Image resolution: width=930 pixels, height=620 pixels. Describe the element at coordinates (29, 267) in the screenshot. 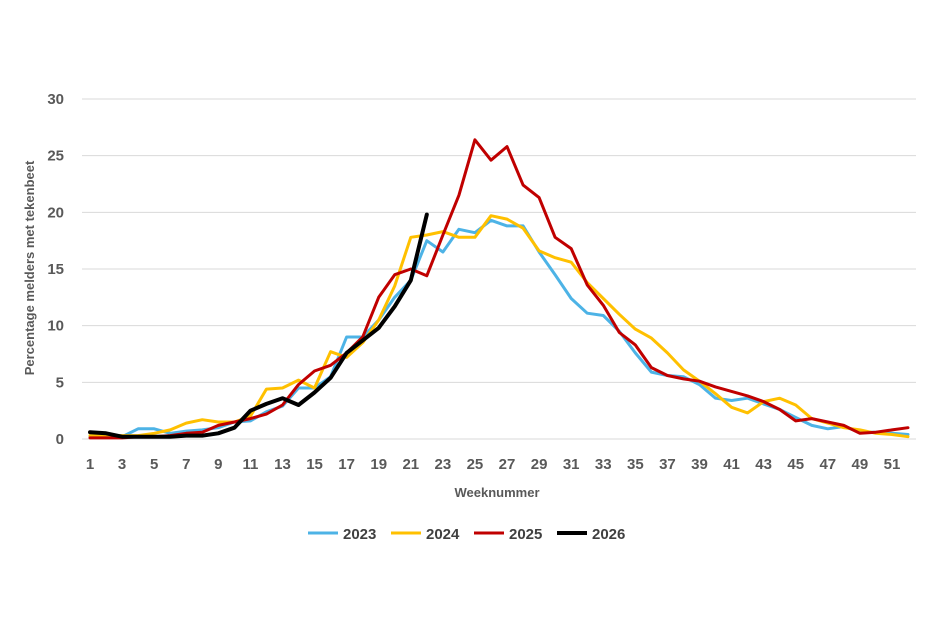

I see `y-axis-label: Percentage melders met tekenbeet` at that location.